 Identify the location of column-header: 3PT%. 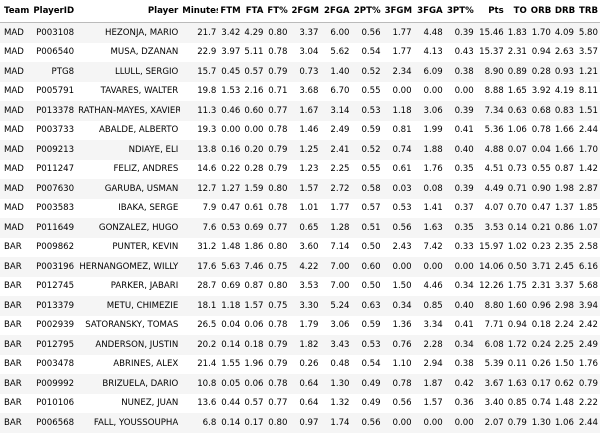
(460, 11).